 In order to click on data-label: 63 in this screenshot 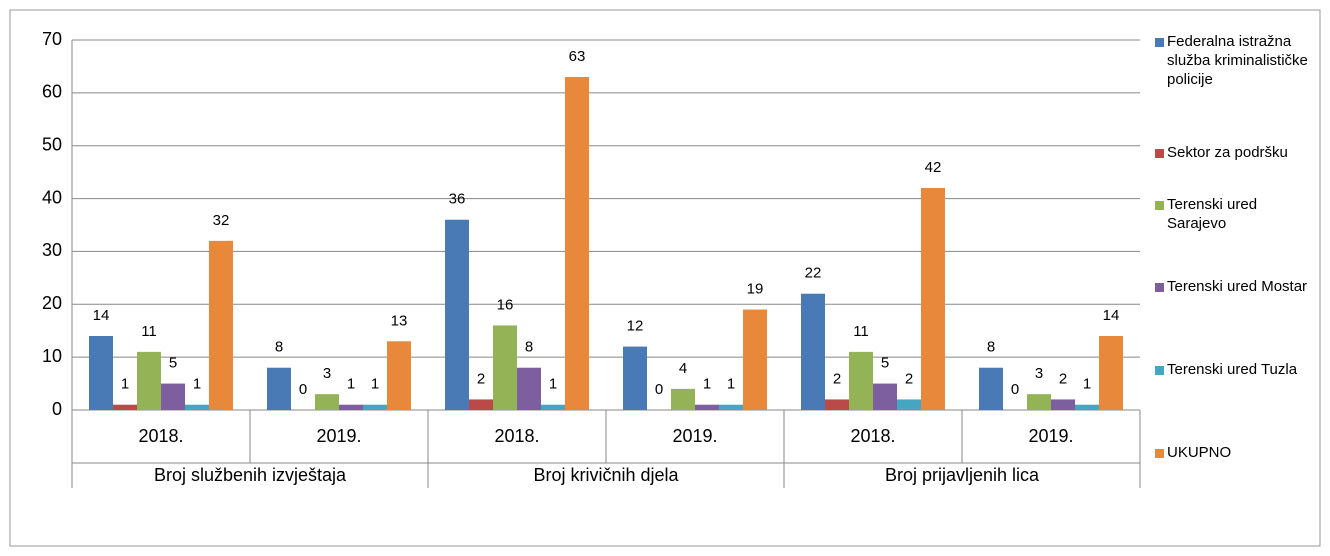, I will do `click(577, 56)`.